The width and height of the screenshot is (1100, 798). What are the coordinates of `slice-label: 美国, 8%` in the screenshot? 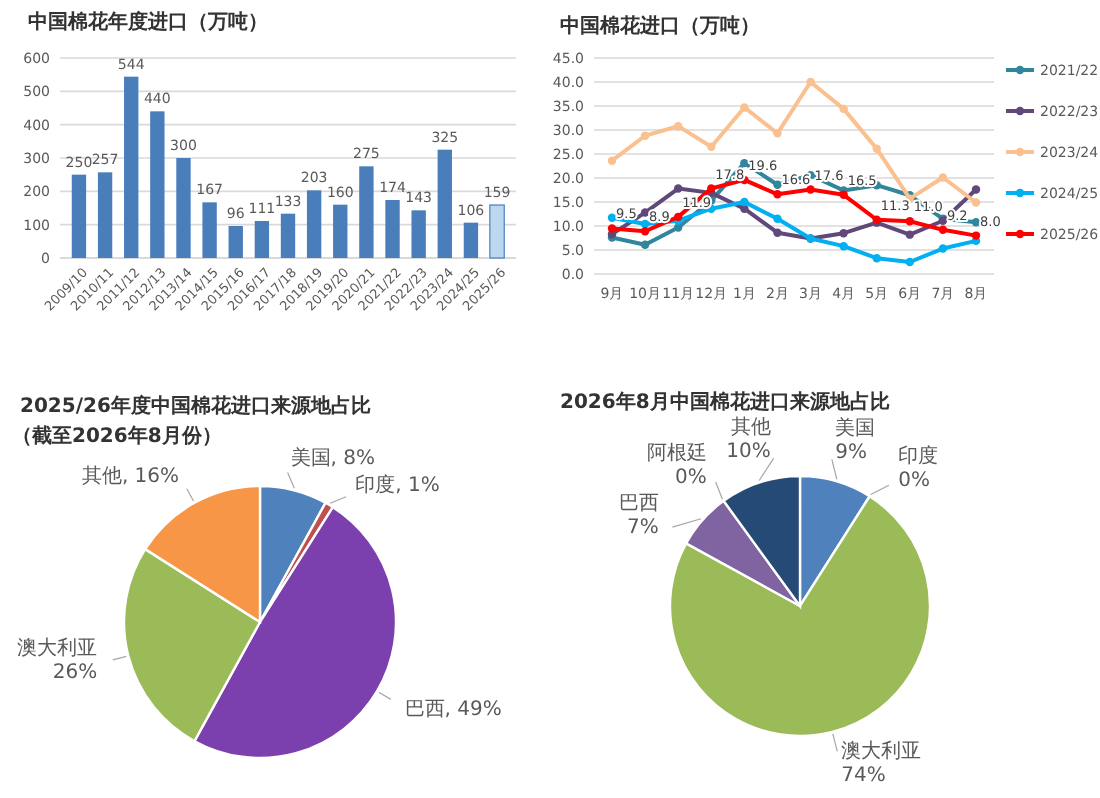 It's located at (332, 457).